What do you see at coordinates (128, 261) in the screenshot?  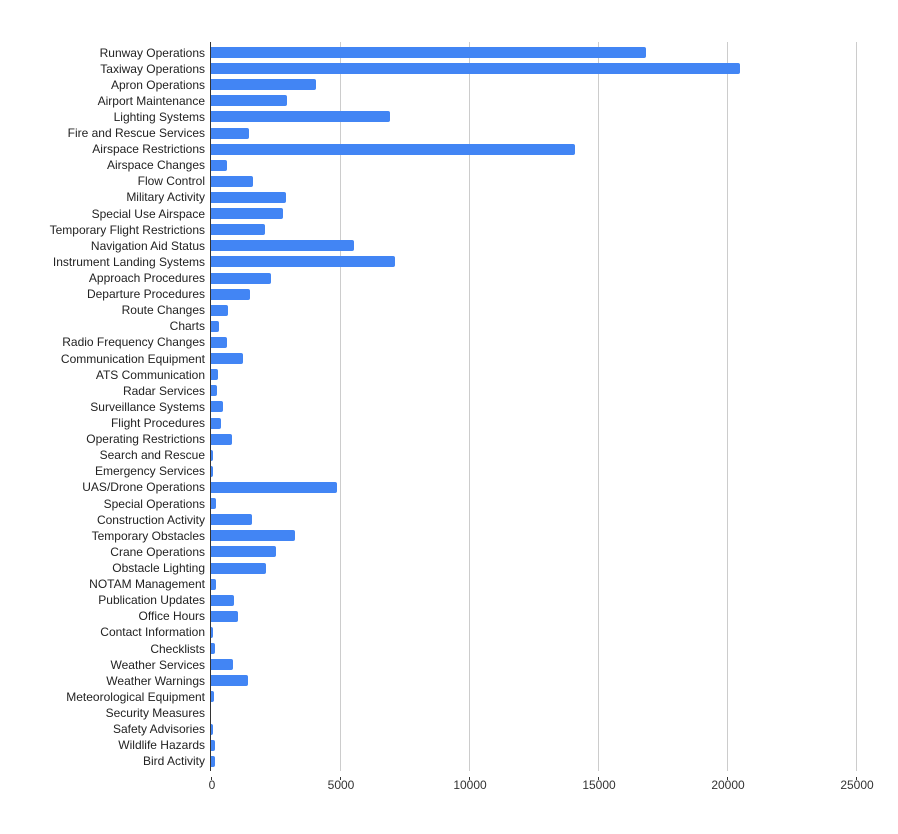 I see `category-label: Instrument Landing Systems` at bounding box center [128, 261].